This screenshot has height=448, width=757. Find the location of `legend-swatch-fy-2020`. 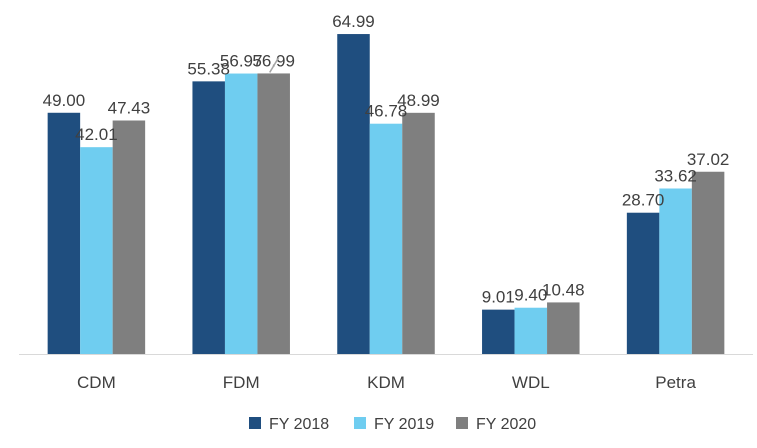

legend-swatch-fy-2020 is located at coordinates (462, 423).